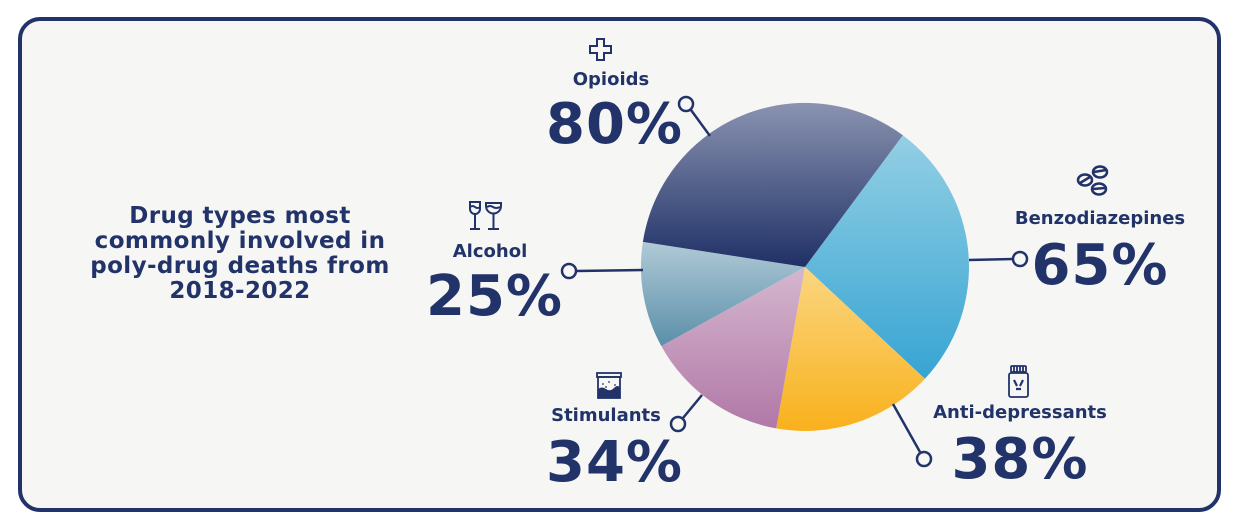 The width and height of the screenshot is (1240, 532). I want to click on slice-opioids, so click(772, 184).